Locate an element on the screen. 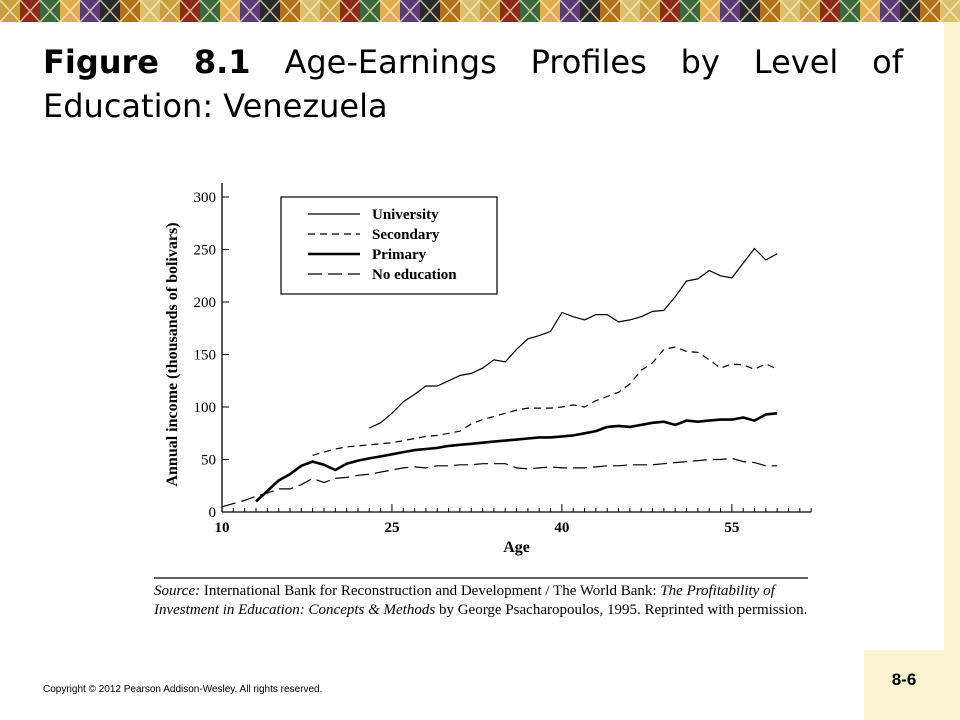 This screenshot has width=960, height=720. y-axis-label: Annual income (thousands of bolivars) is located at coordinates (172, 354).